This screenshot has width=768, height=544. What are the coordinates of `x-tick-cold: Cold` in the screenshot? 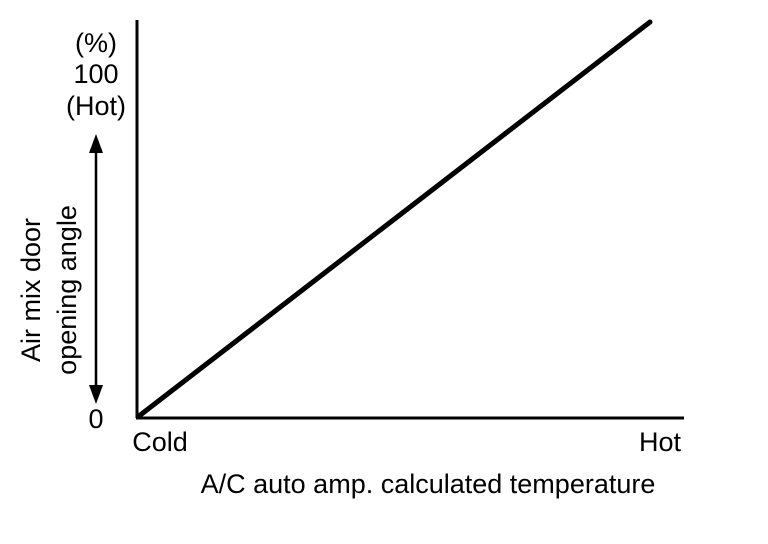 It's located at (160, 442).